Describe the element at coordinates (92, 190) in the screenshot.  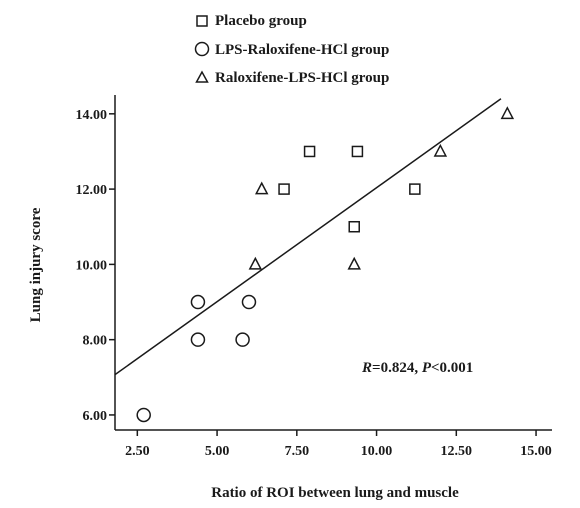
I see `y-tick-label: 12.00` at that location.